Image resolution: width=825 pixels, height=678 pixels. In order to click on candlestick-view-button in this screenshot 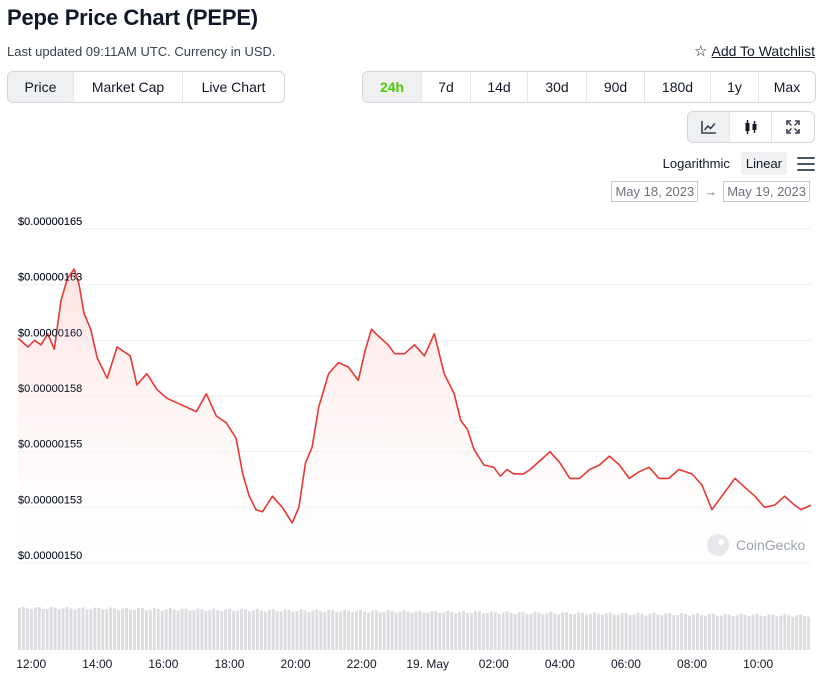, I will do `click(751, 127)`.